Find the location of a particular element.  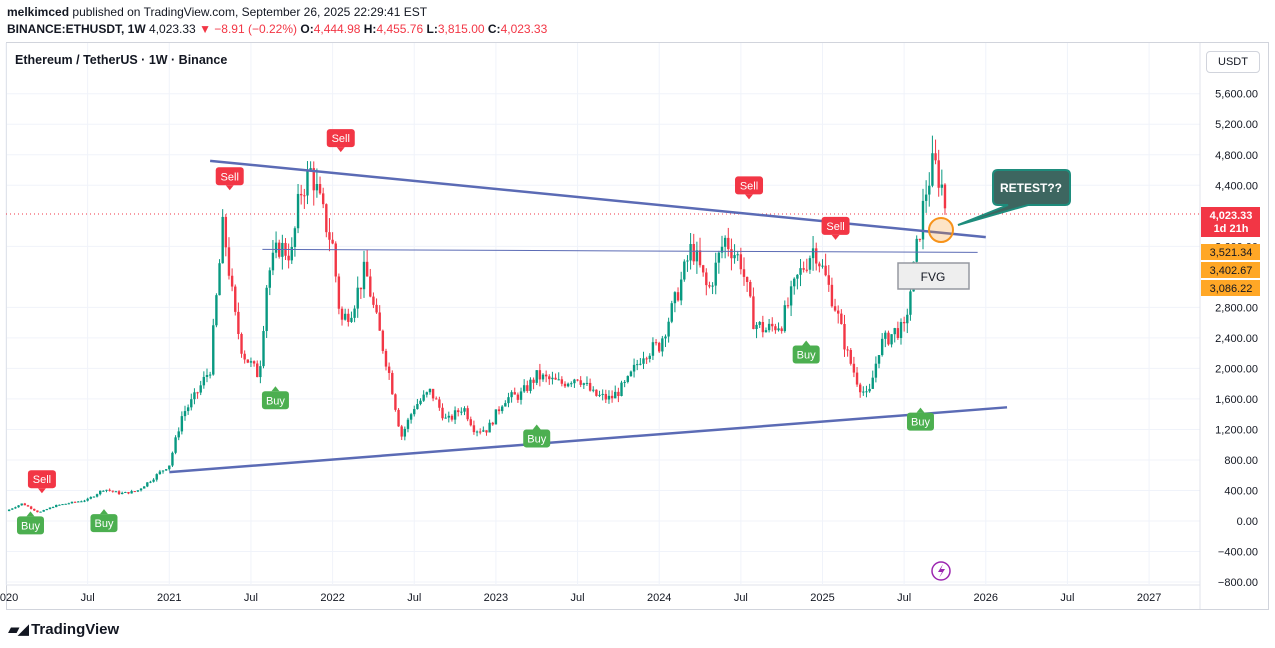

x-tick-label: 2025 is located at coordinates (822, 598).